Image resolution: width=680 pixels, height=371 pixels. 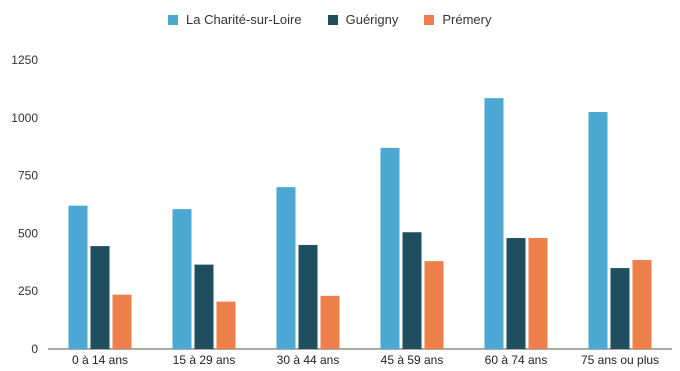 I want to click on legend-item-la-charite: La Charité-sur-Loire, so click(x=235, y=19).